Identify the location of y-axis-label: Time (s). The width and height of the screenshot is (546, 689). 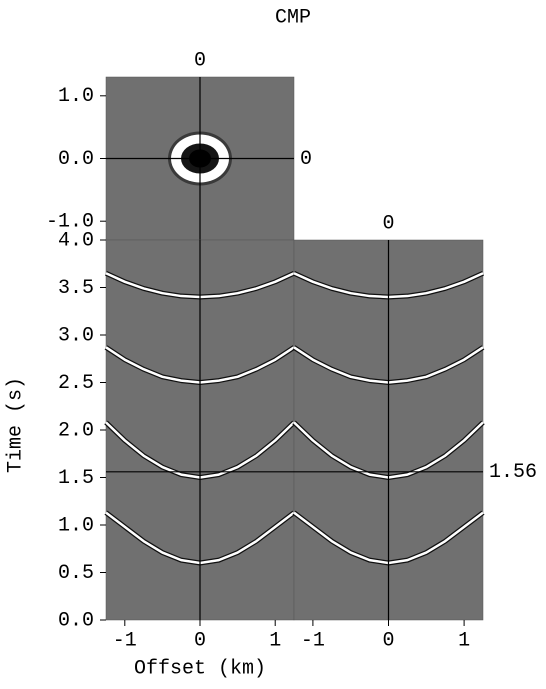
(15, 425).